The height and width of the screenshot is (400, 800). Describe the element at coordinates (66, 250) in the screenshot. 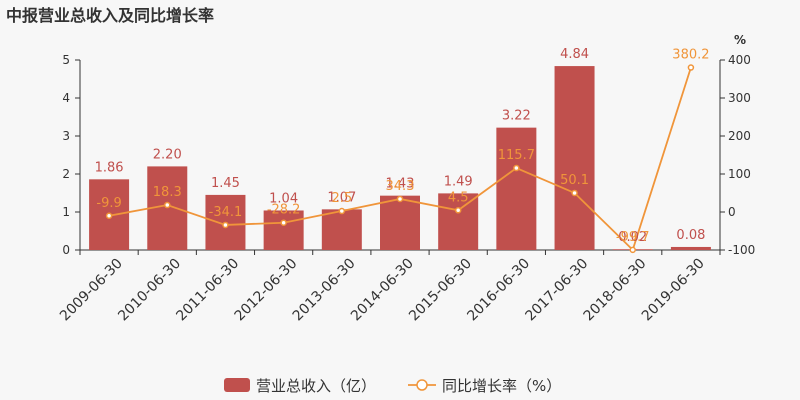

I see `y-left-tick-label: 0` at that location.